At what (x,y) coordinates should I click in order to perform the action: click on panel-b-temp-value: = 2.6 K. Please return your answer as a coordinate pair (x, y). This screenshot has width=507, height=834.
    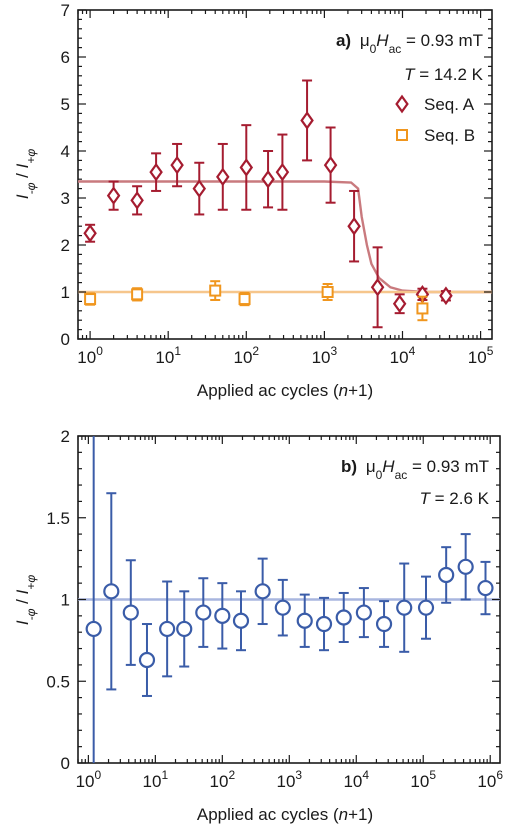
    Looking at the image, I should click on (460, 498).